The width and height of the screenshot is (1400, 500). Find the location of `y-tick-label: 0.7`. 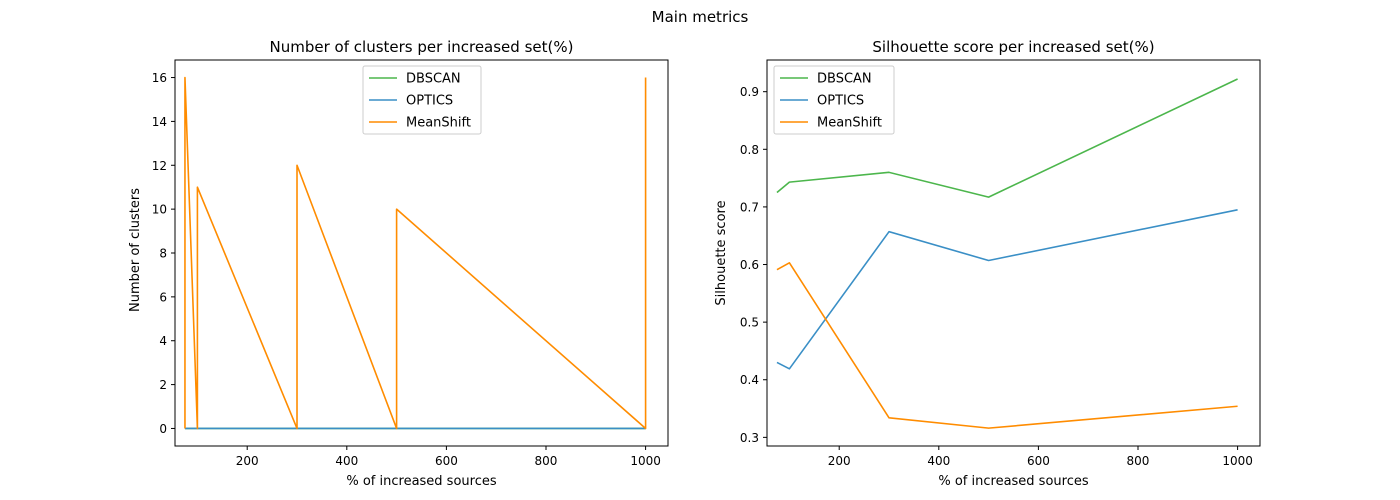

y-tick-label: 0.7 is located at coordinates (749, 207).